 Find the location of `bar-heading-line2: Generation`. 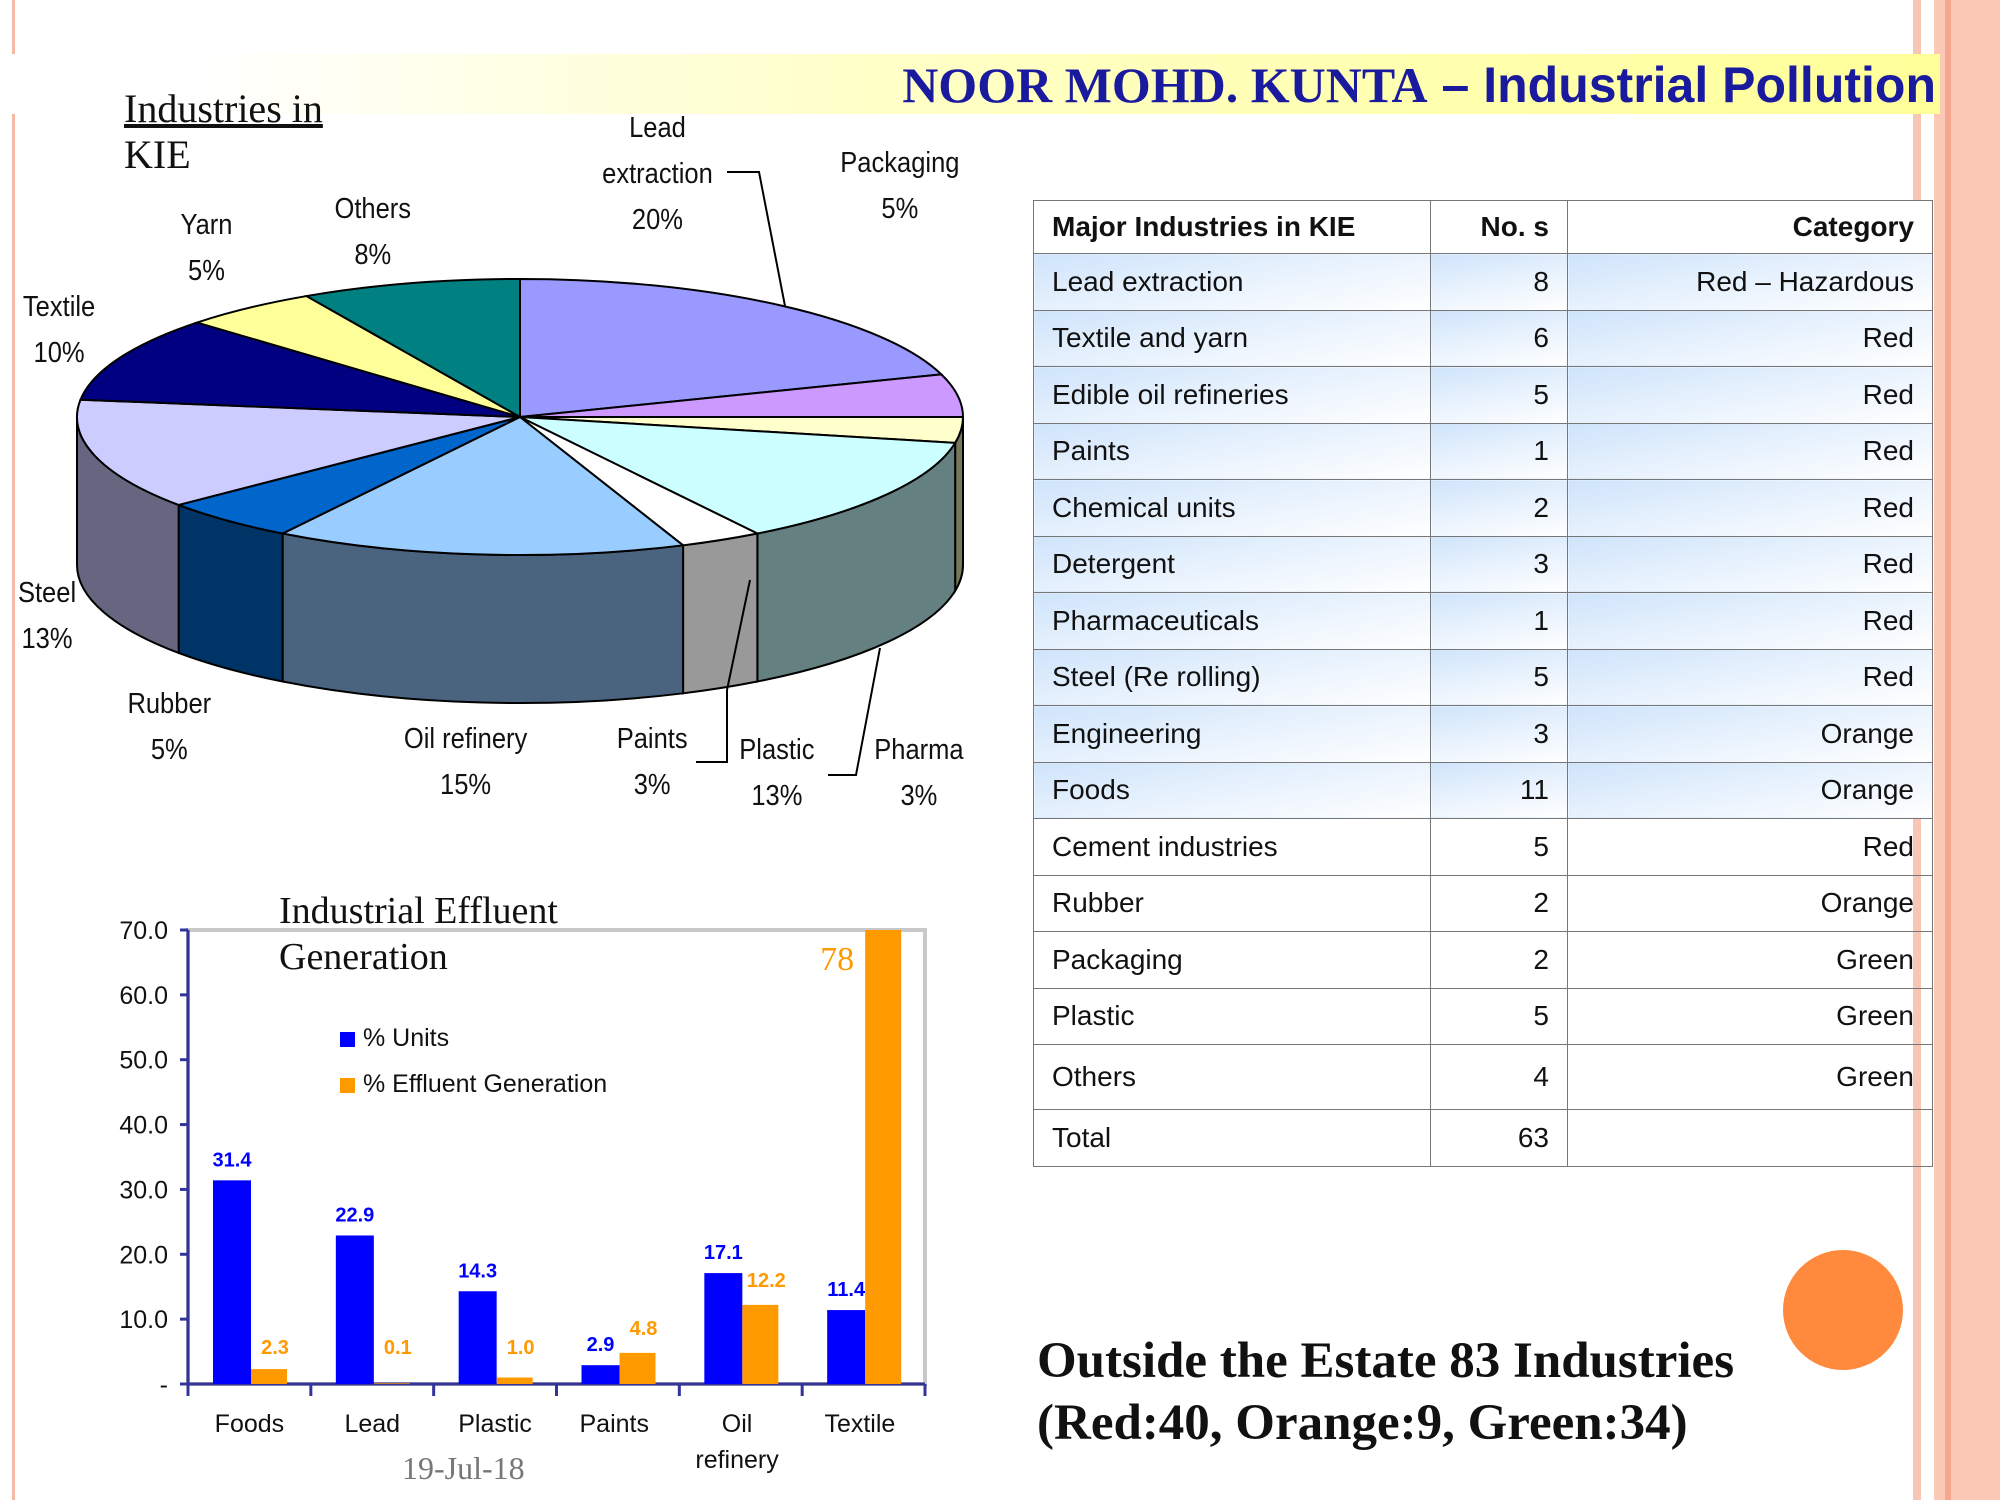

bar-heading-line2: Generation is located at coordinates (363, 957).